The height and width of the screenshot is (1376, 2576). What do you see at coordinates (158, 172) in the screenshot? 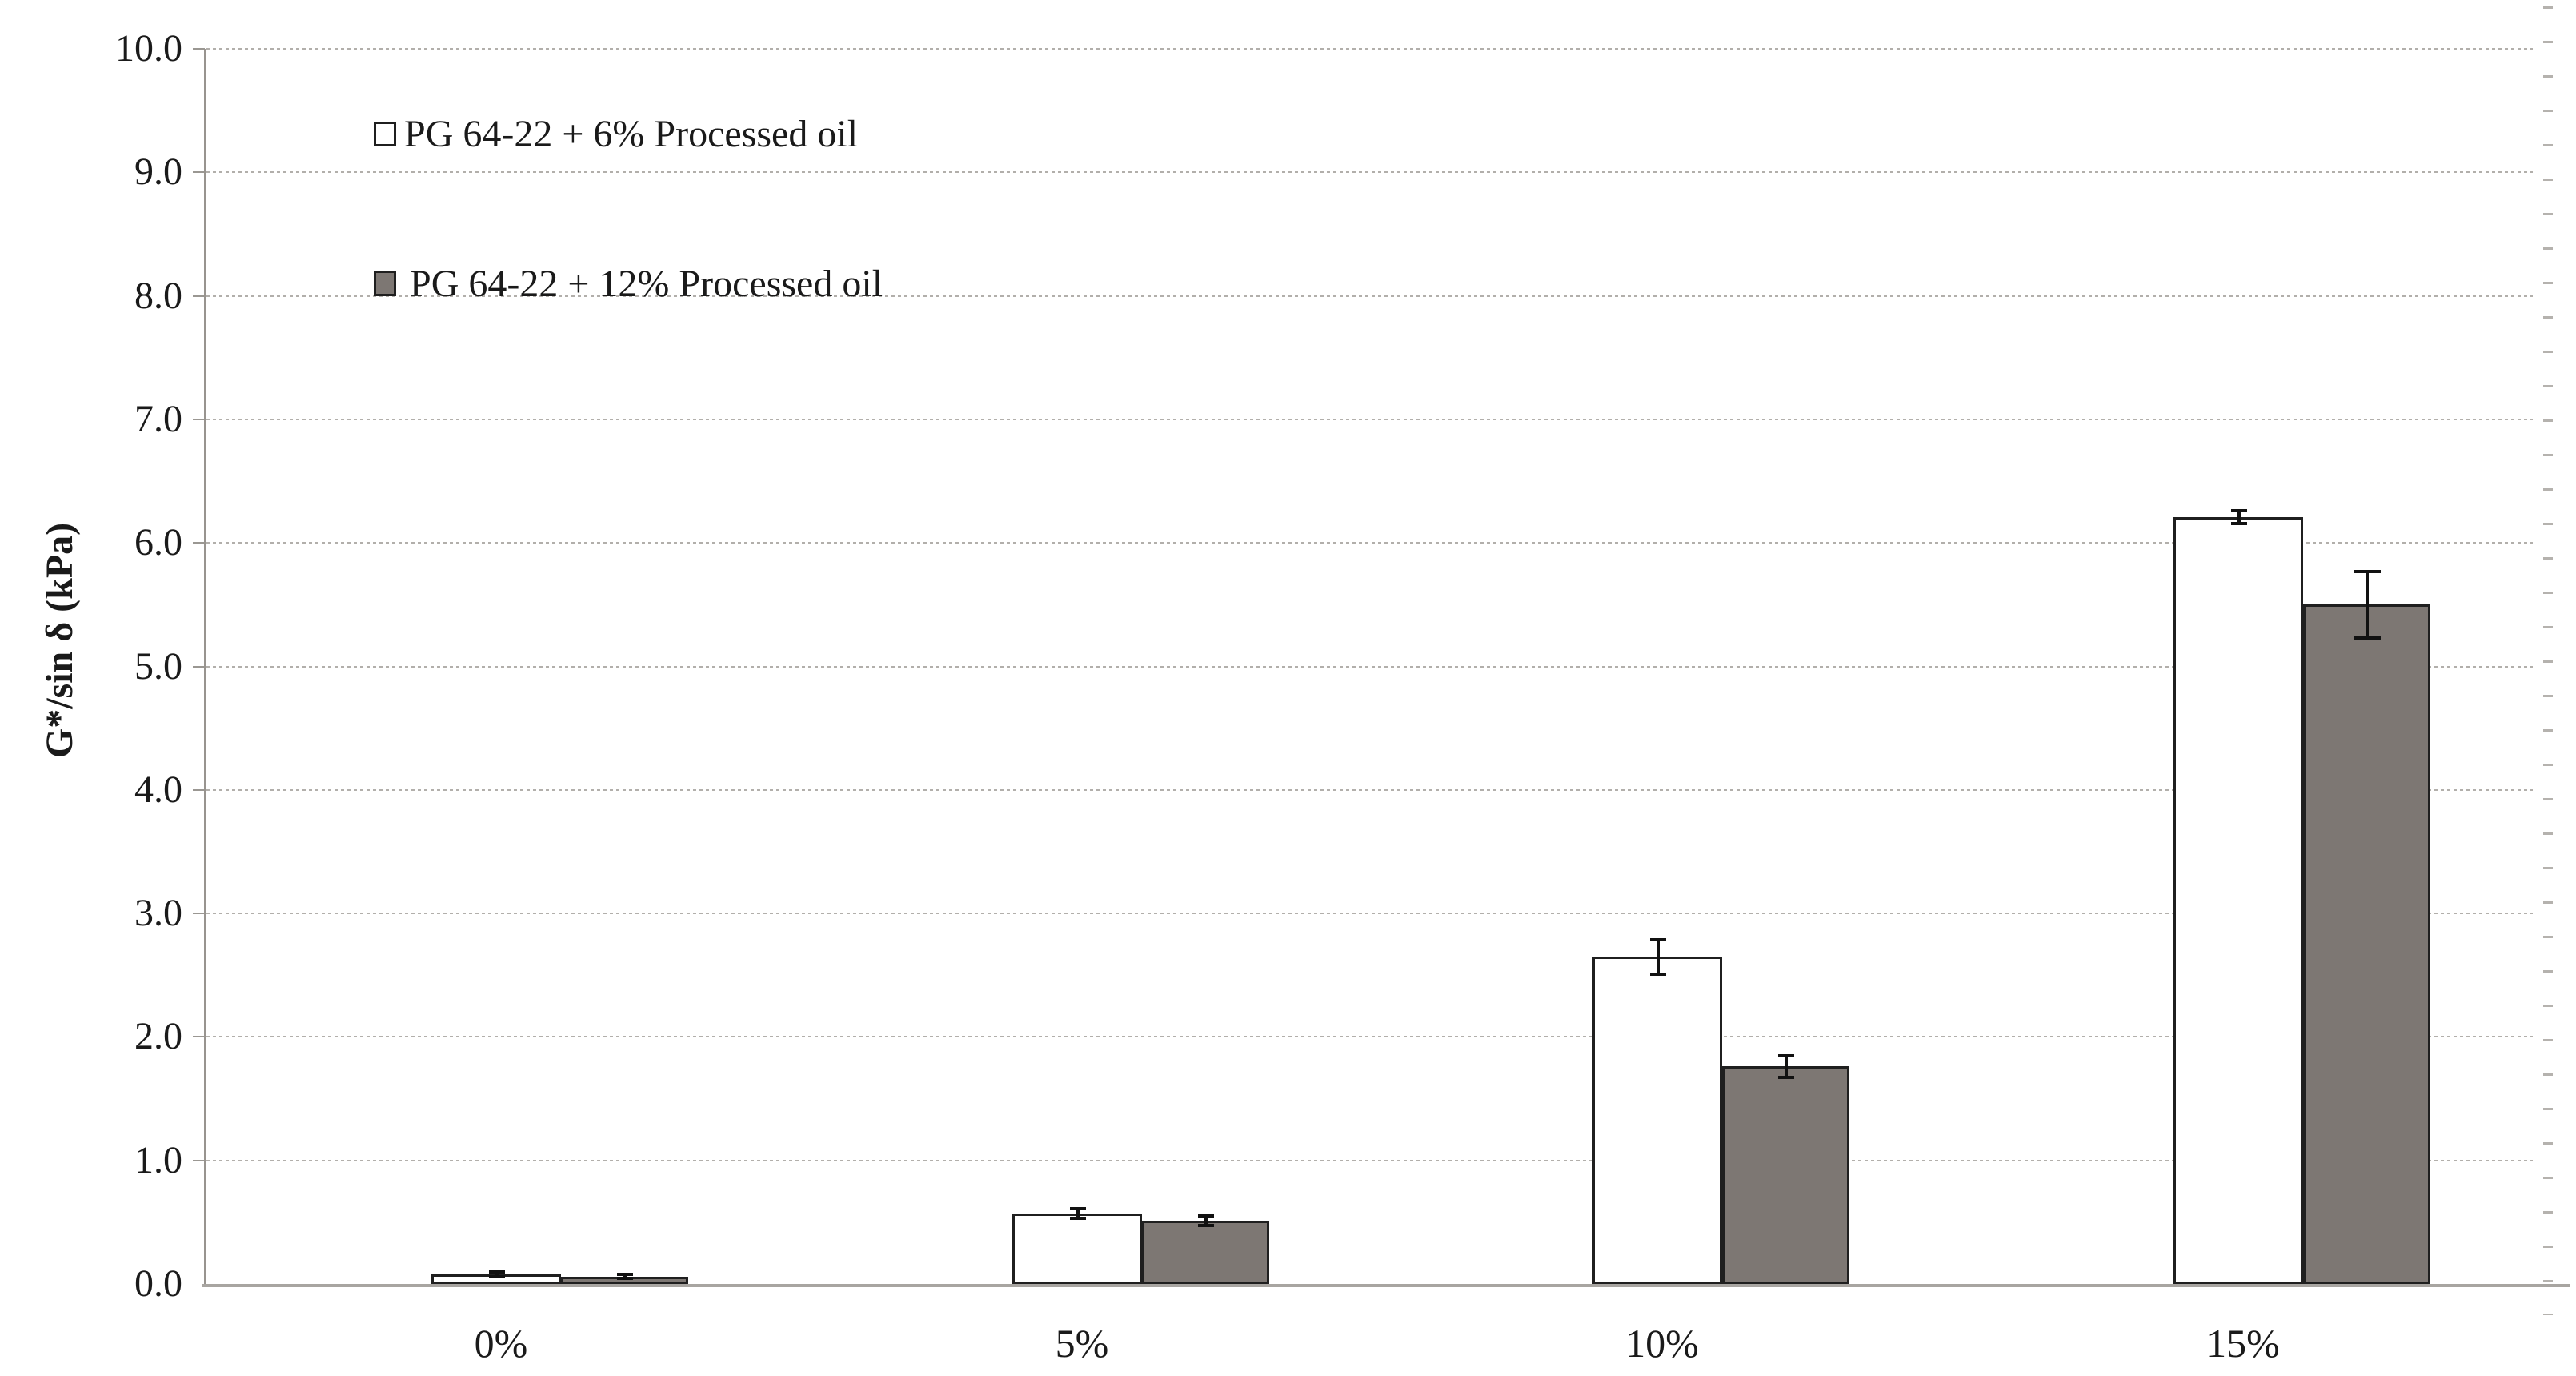
I see `y-tick-label: 9.0` at bounding box center [158, 172].